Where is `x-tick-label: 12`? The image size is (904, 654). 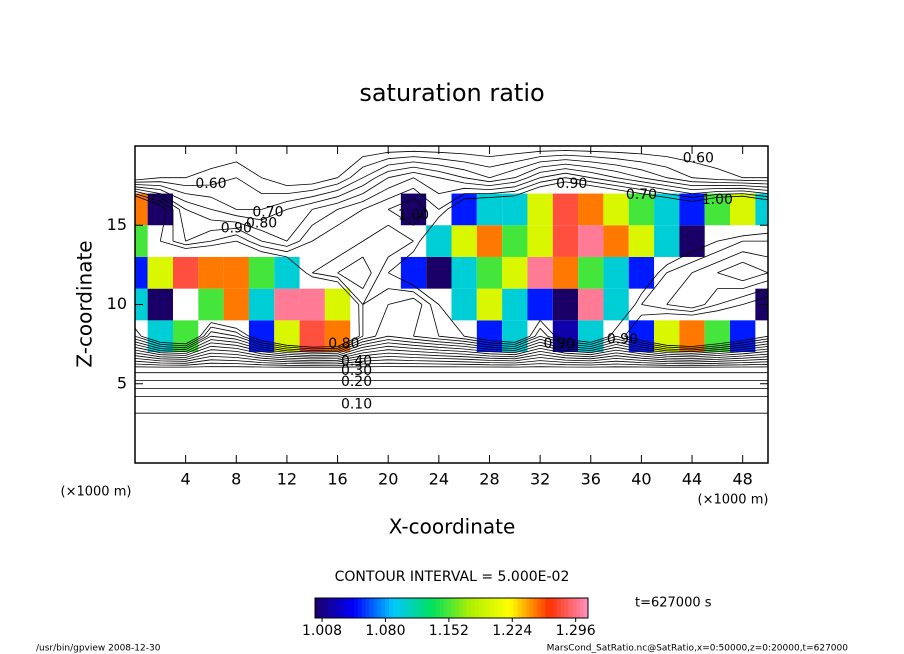 x-tick-label: 12 is located at coordinates (287, 479).